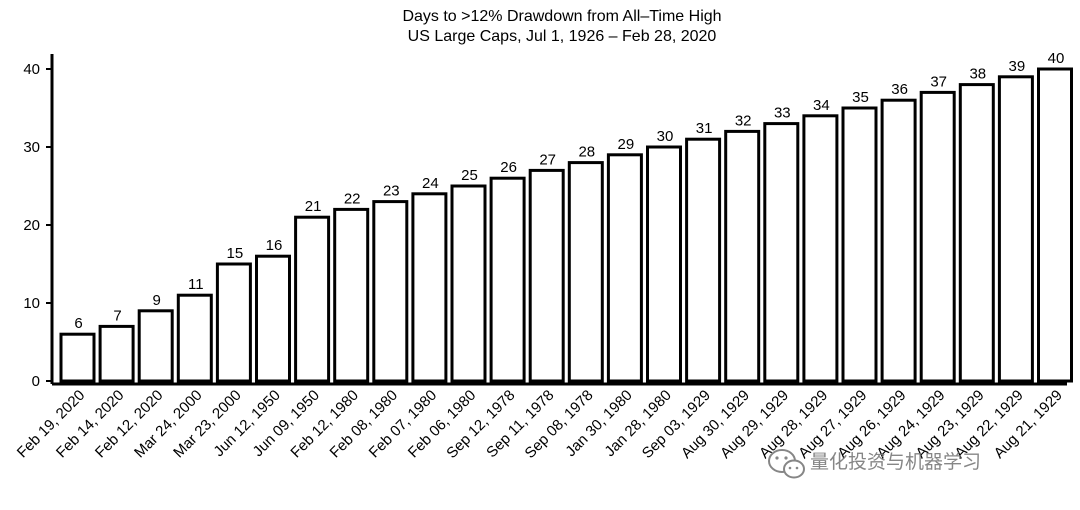  What do you see at coordinates (977, 74) in the screenshot?
I see `bar-value-label: 38` at bounding box center [977, 74].